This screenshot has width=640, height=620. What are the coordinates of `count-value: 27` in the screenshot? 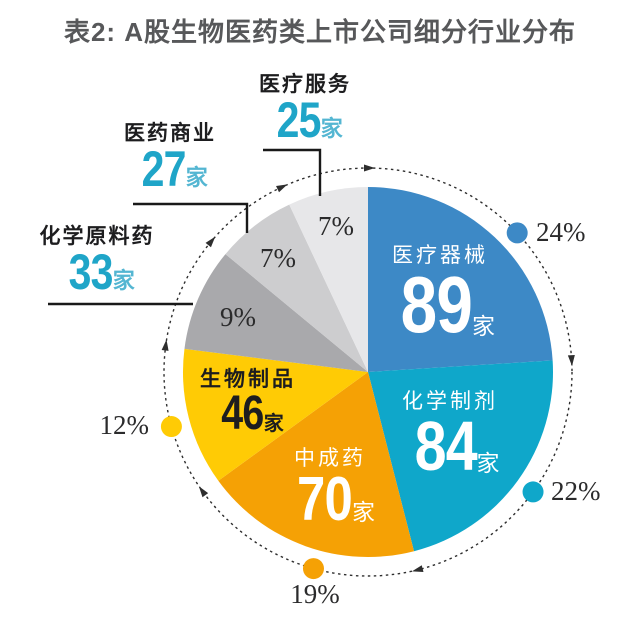 It's located at (164, 169).